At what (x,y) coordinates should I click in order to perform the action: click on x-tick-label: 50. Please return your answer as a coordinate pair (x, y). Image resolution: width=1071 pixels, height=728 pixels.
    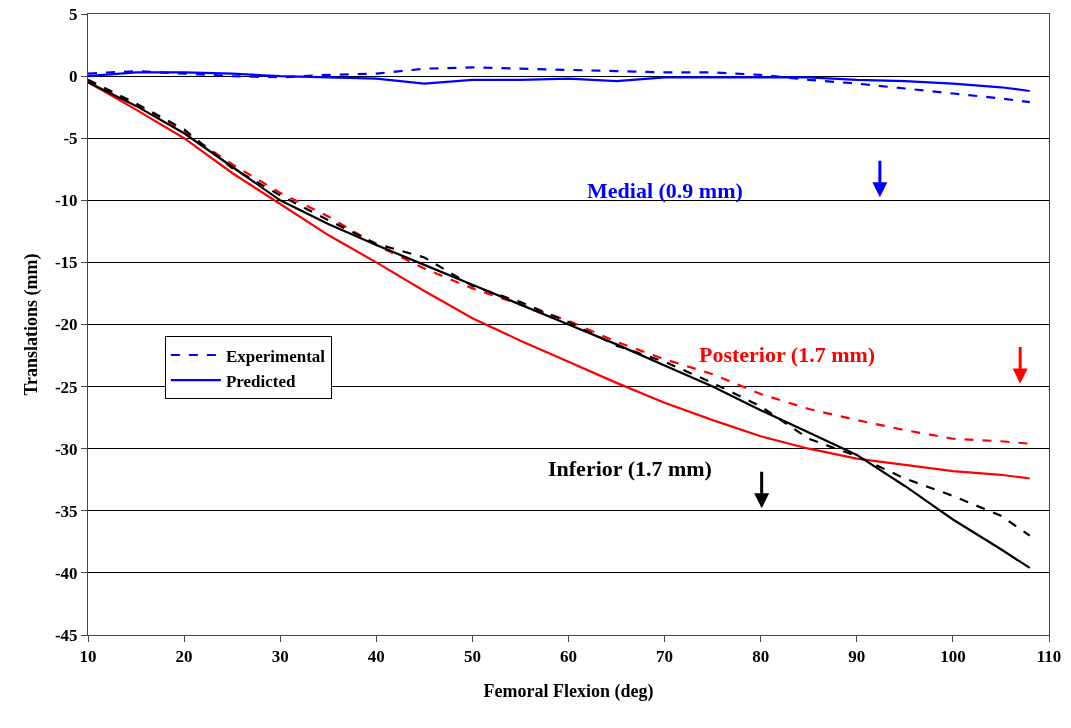
    Looking at the image, I should click on (472, 657).